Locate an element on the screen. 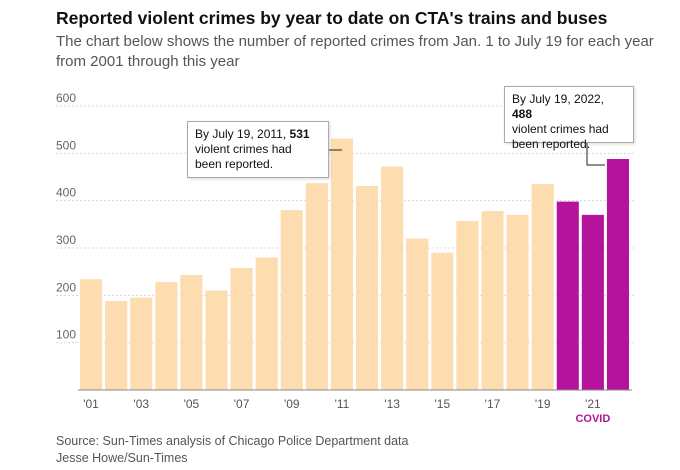 Image resolution: width=680 pixels, height=470 pixels. bar-2007 is located at coordinates (241, 328).